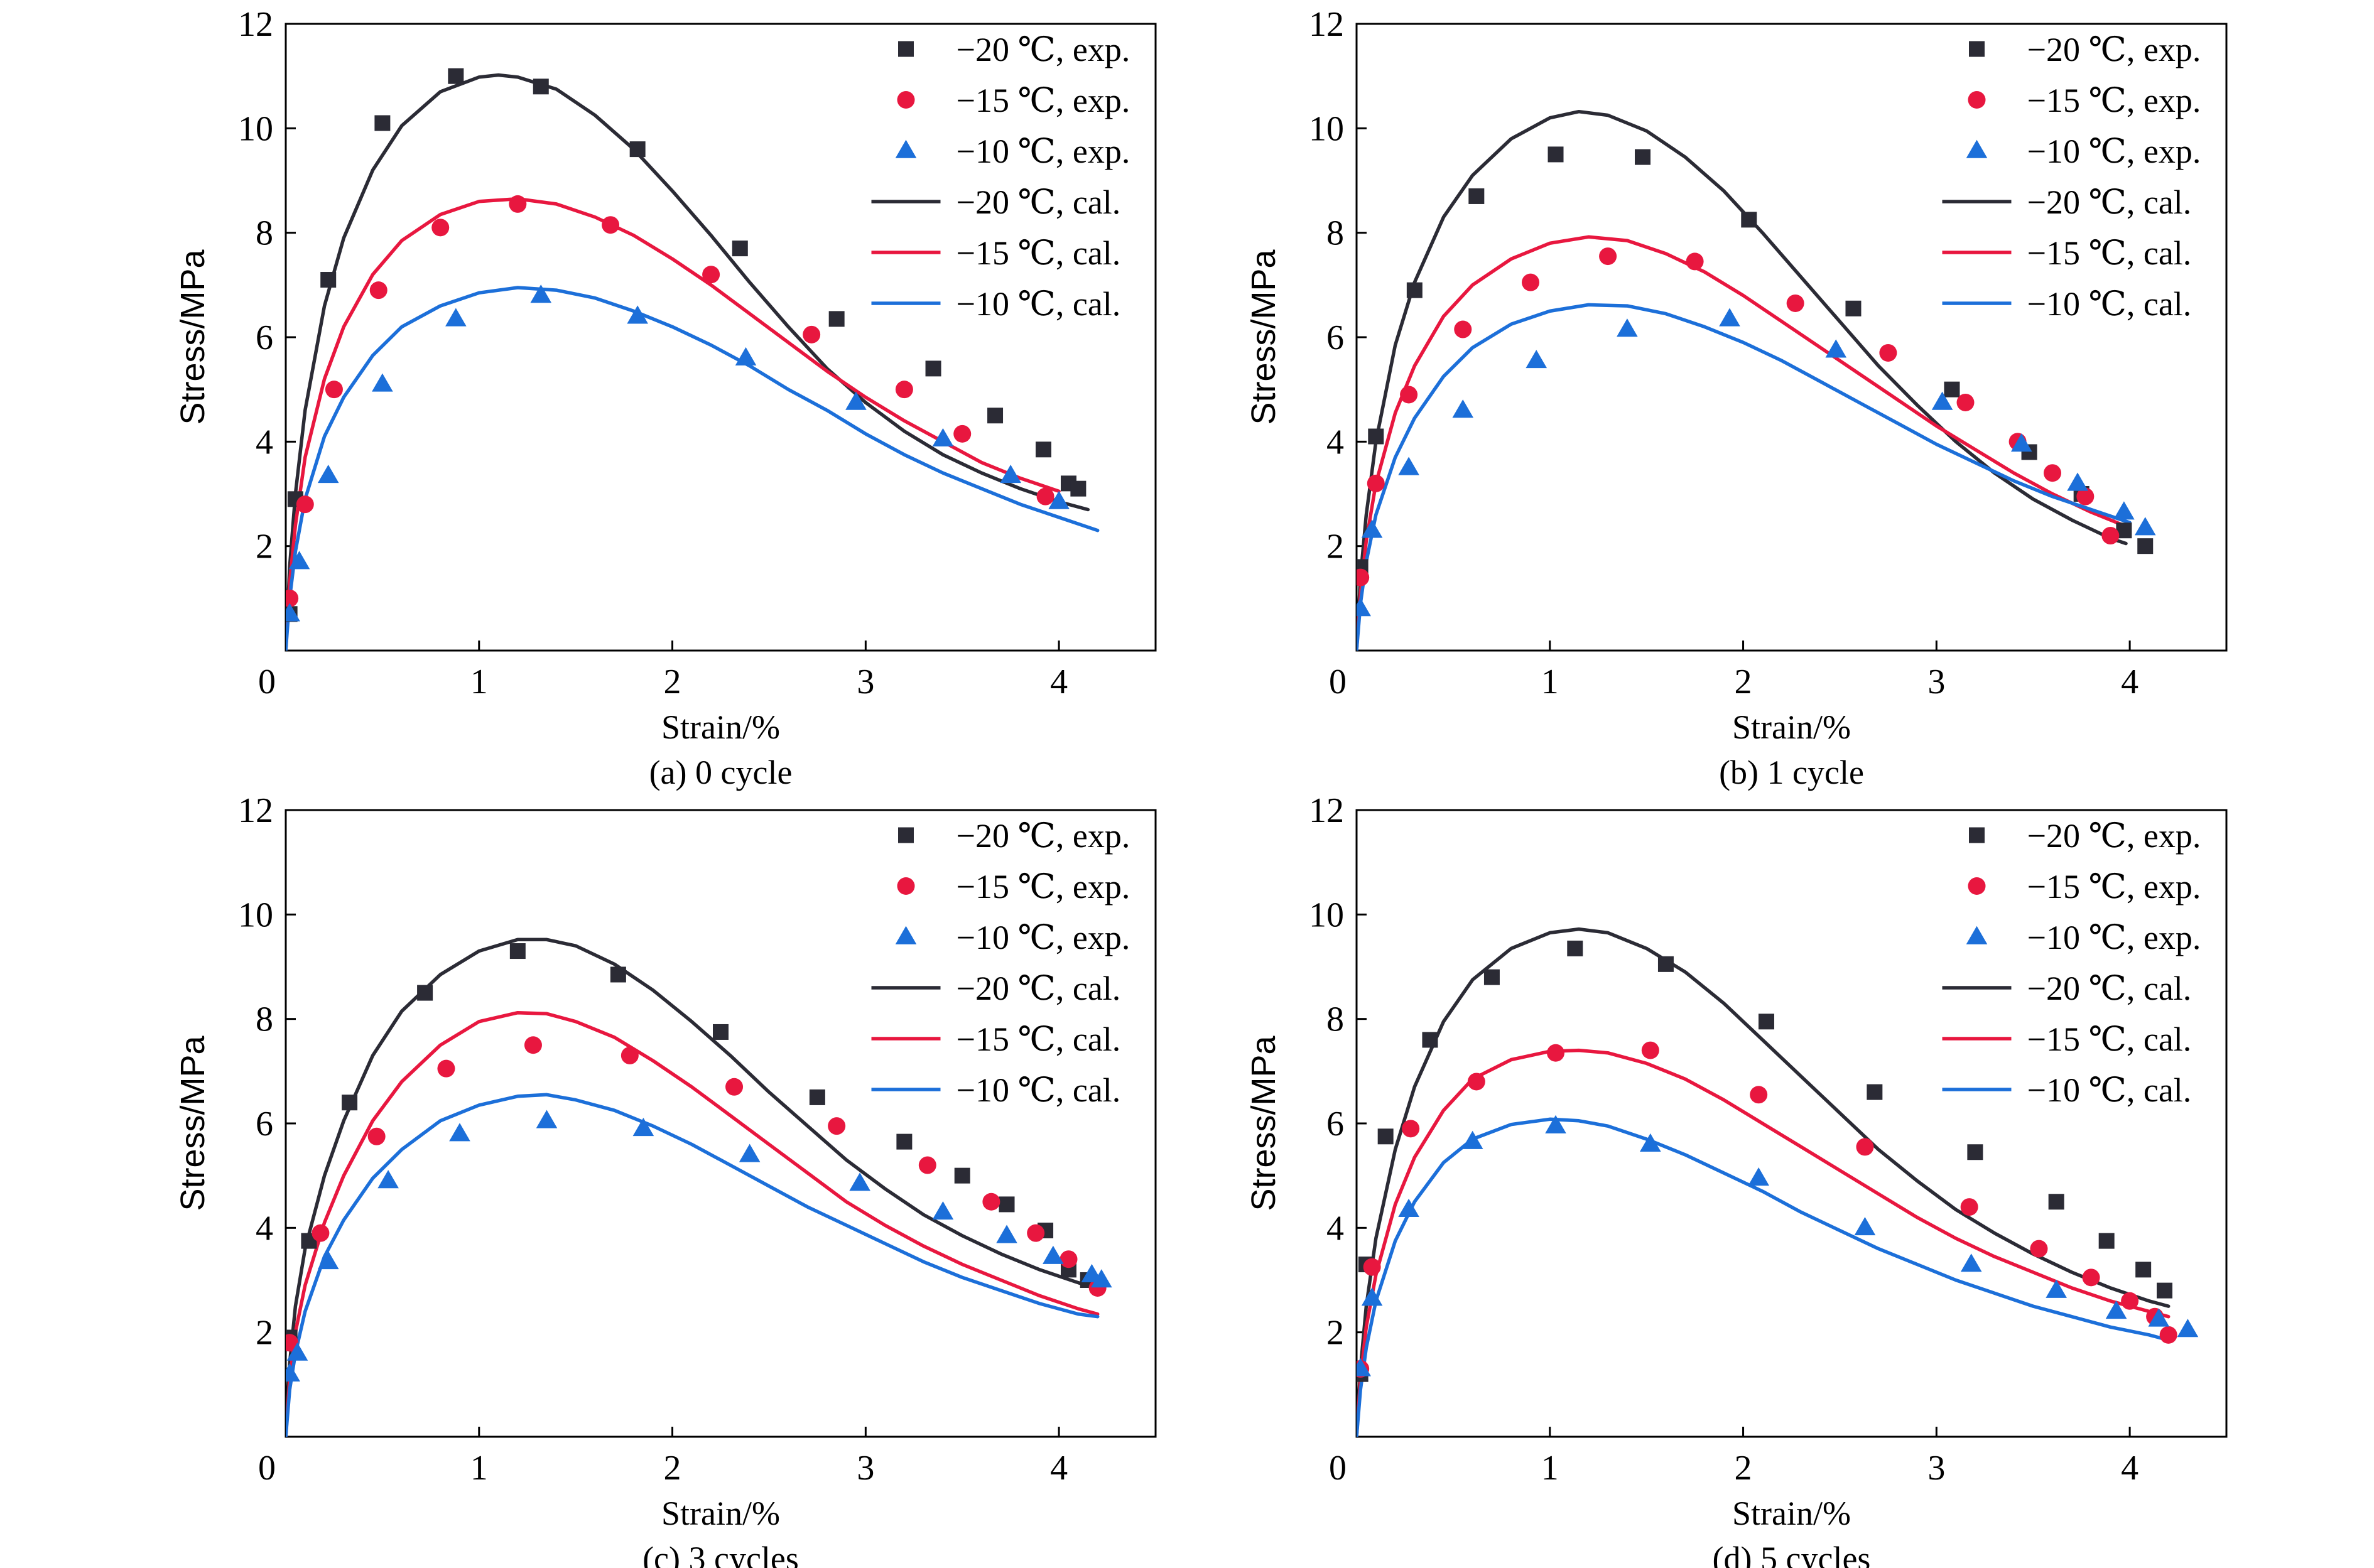 The width and height of the screenshot is (2374, 1568). What do you see at coordinates (267, 1468) in the screenshot?
I see `origin-tick-label: 0` at bounding box center [267, 1468].